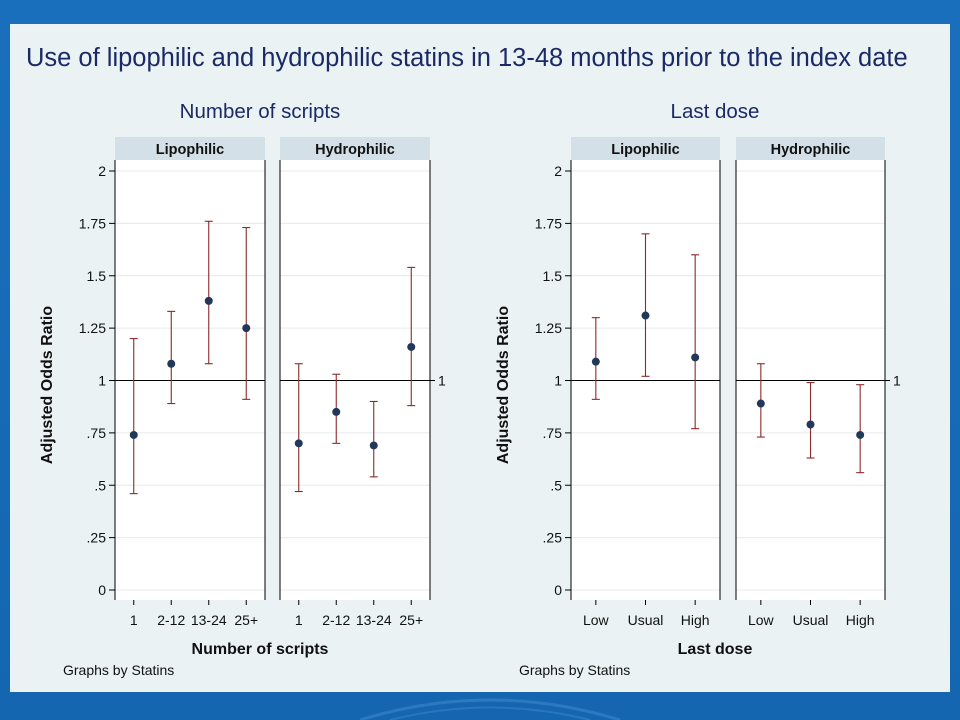  Describe the element at coordinates (810, 382) in the screenshot. I see `panel-hydrophilic: Hydrophilic Low Usual High` at that location.